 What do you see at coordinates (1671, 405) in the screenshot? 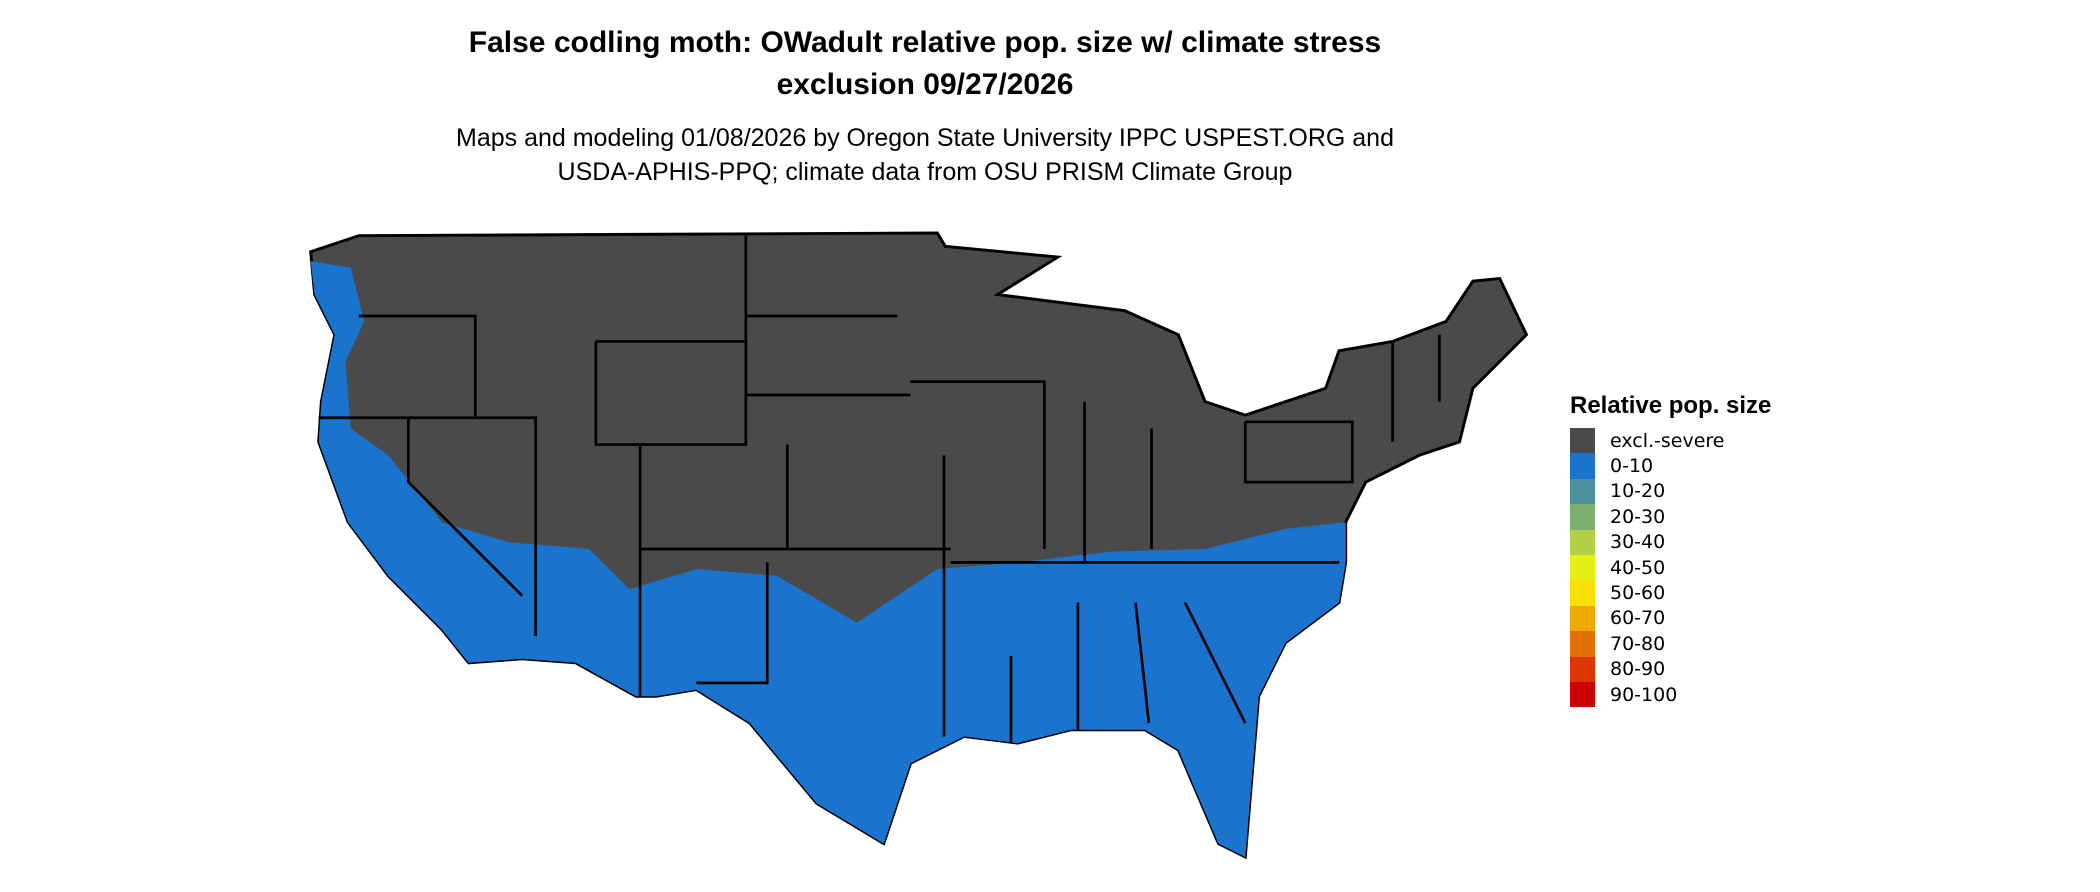
I see `legend-title: Relative pop. size` at bounding box center [1671, 405].